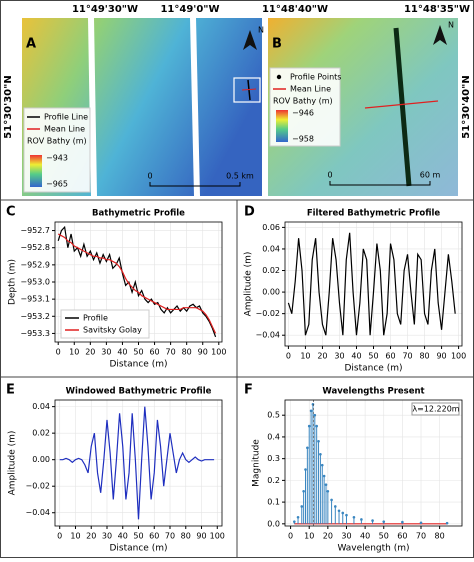 The height and width of the screenshot is (562, 474). Describe the element at coordinates (35, 299) in the screenshot. I see `y-tick-label: −953.1` at that location.